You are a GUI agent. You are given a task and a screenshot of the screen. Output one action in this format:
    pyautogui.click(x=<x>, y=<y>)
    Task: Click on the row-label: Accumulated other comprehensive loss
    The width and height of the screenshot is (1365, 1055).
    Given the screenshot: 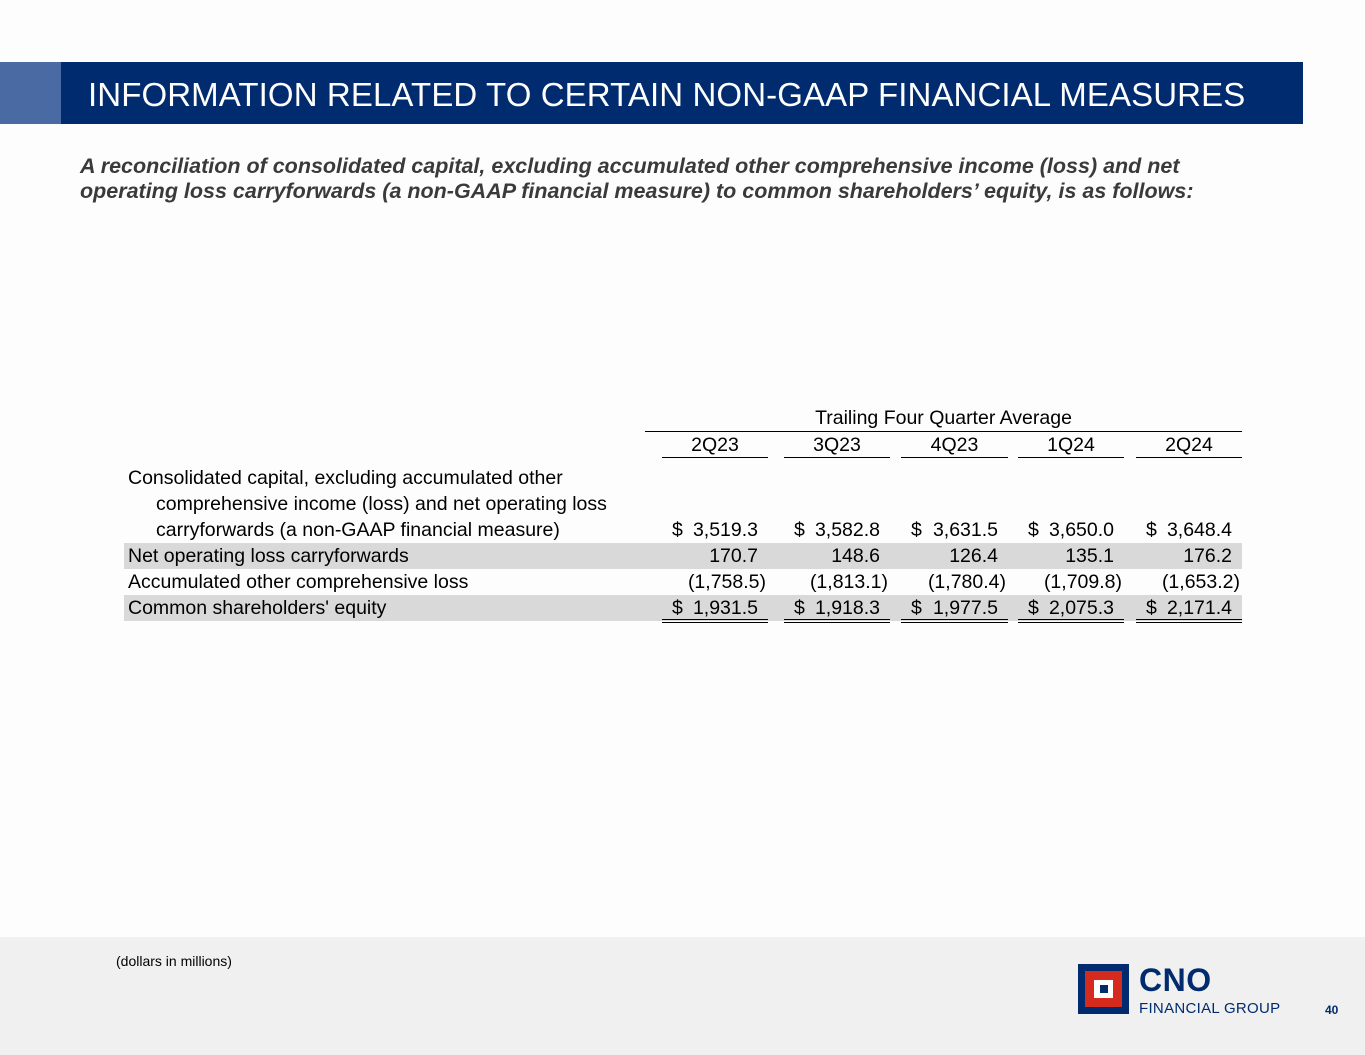 What is the action you would take?
    pyautogui.click(x=298, y=582)
    